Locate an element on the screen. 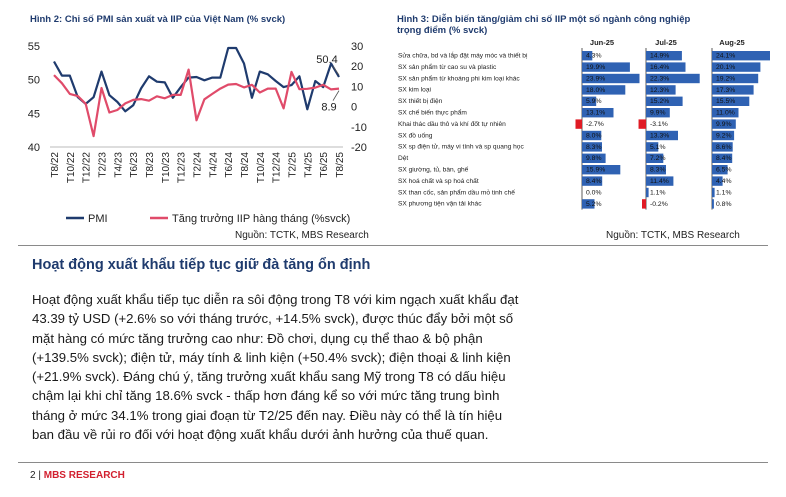 Image resolution: width=786 pixels, height=497 pixels. value-label: 13.1% is located at coordinates (595, 113).